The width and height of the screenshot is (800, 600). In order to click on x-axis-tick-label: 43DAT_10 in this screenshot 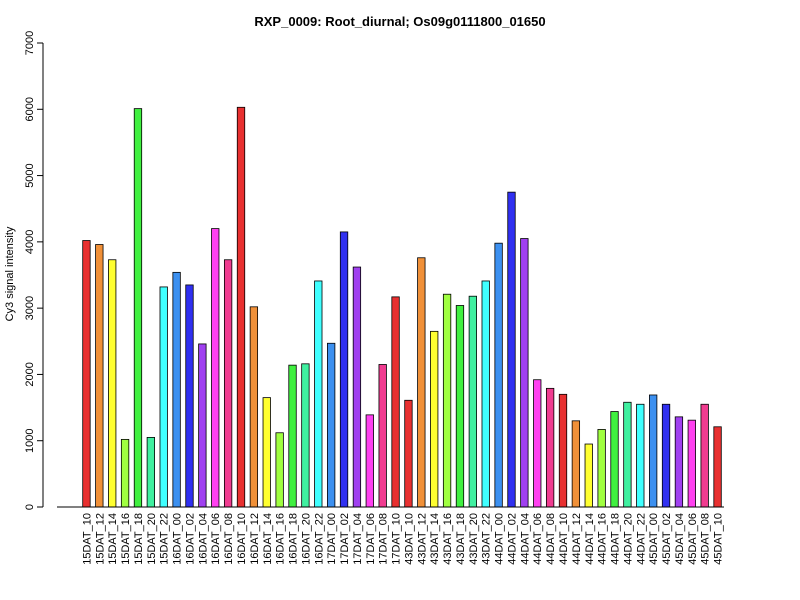, I will do `click(409, 539)`.